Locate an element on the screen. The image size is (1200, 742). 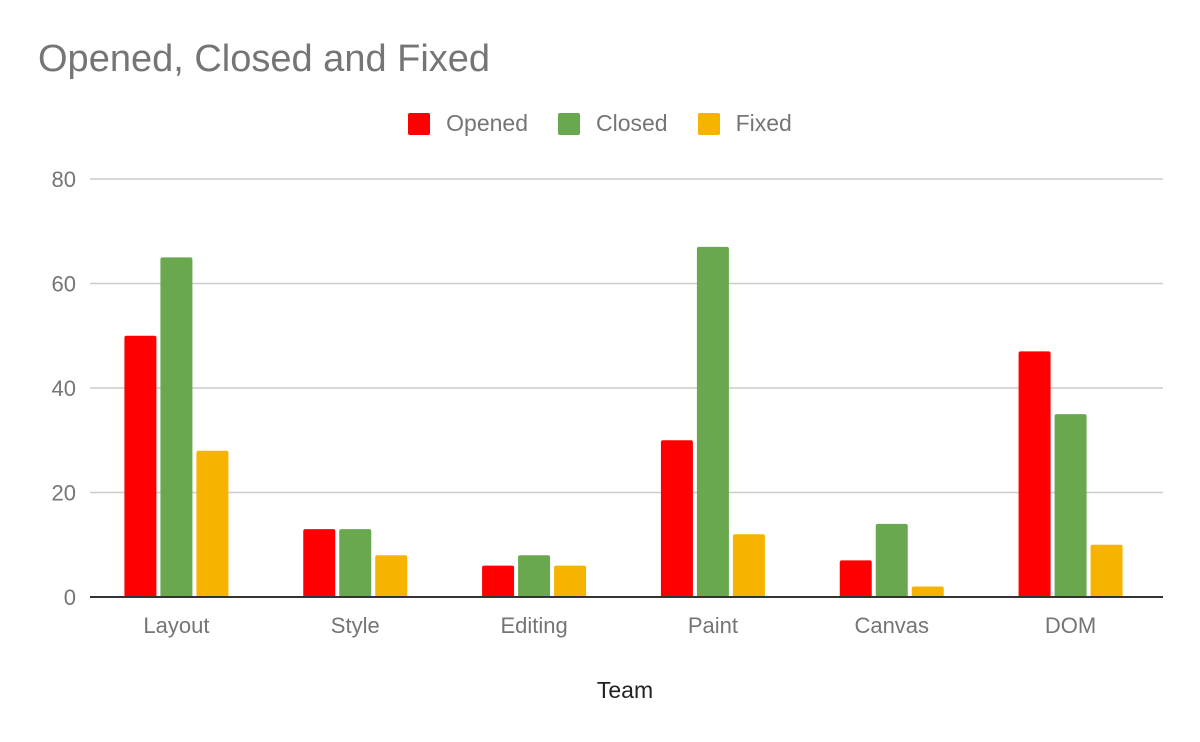
bar-closed-canvas is located at coordinates (891, 560).